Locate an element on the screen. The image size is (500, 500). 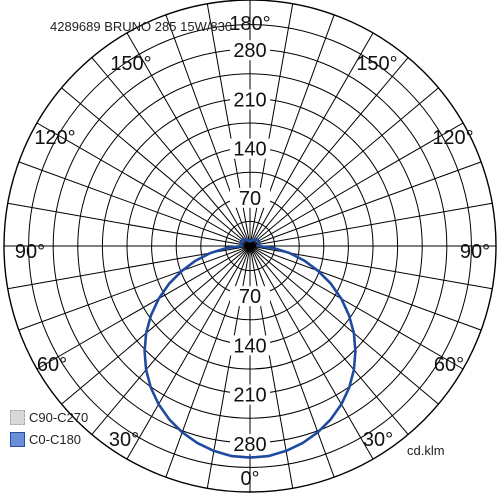
legend: C90-C270 C0-C180 is located at coordinates (49, 428).